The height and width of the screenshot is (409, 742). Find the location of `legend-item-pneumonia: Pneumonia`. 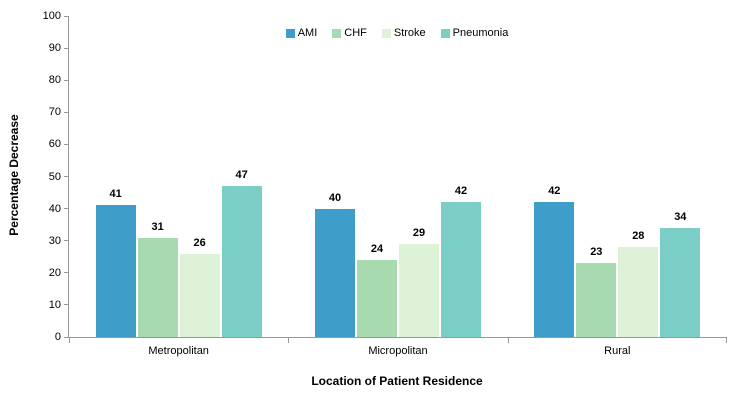

legend-item-pneumonia: Pneumonia is located at coordinates (474, 33).